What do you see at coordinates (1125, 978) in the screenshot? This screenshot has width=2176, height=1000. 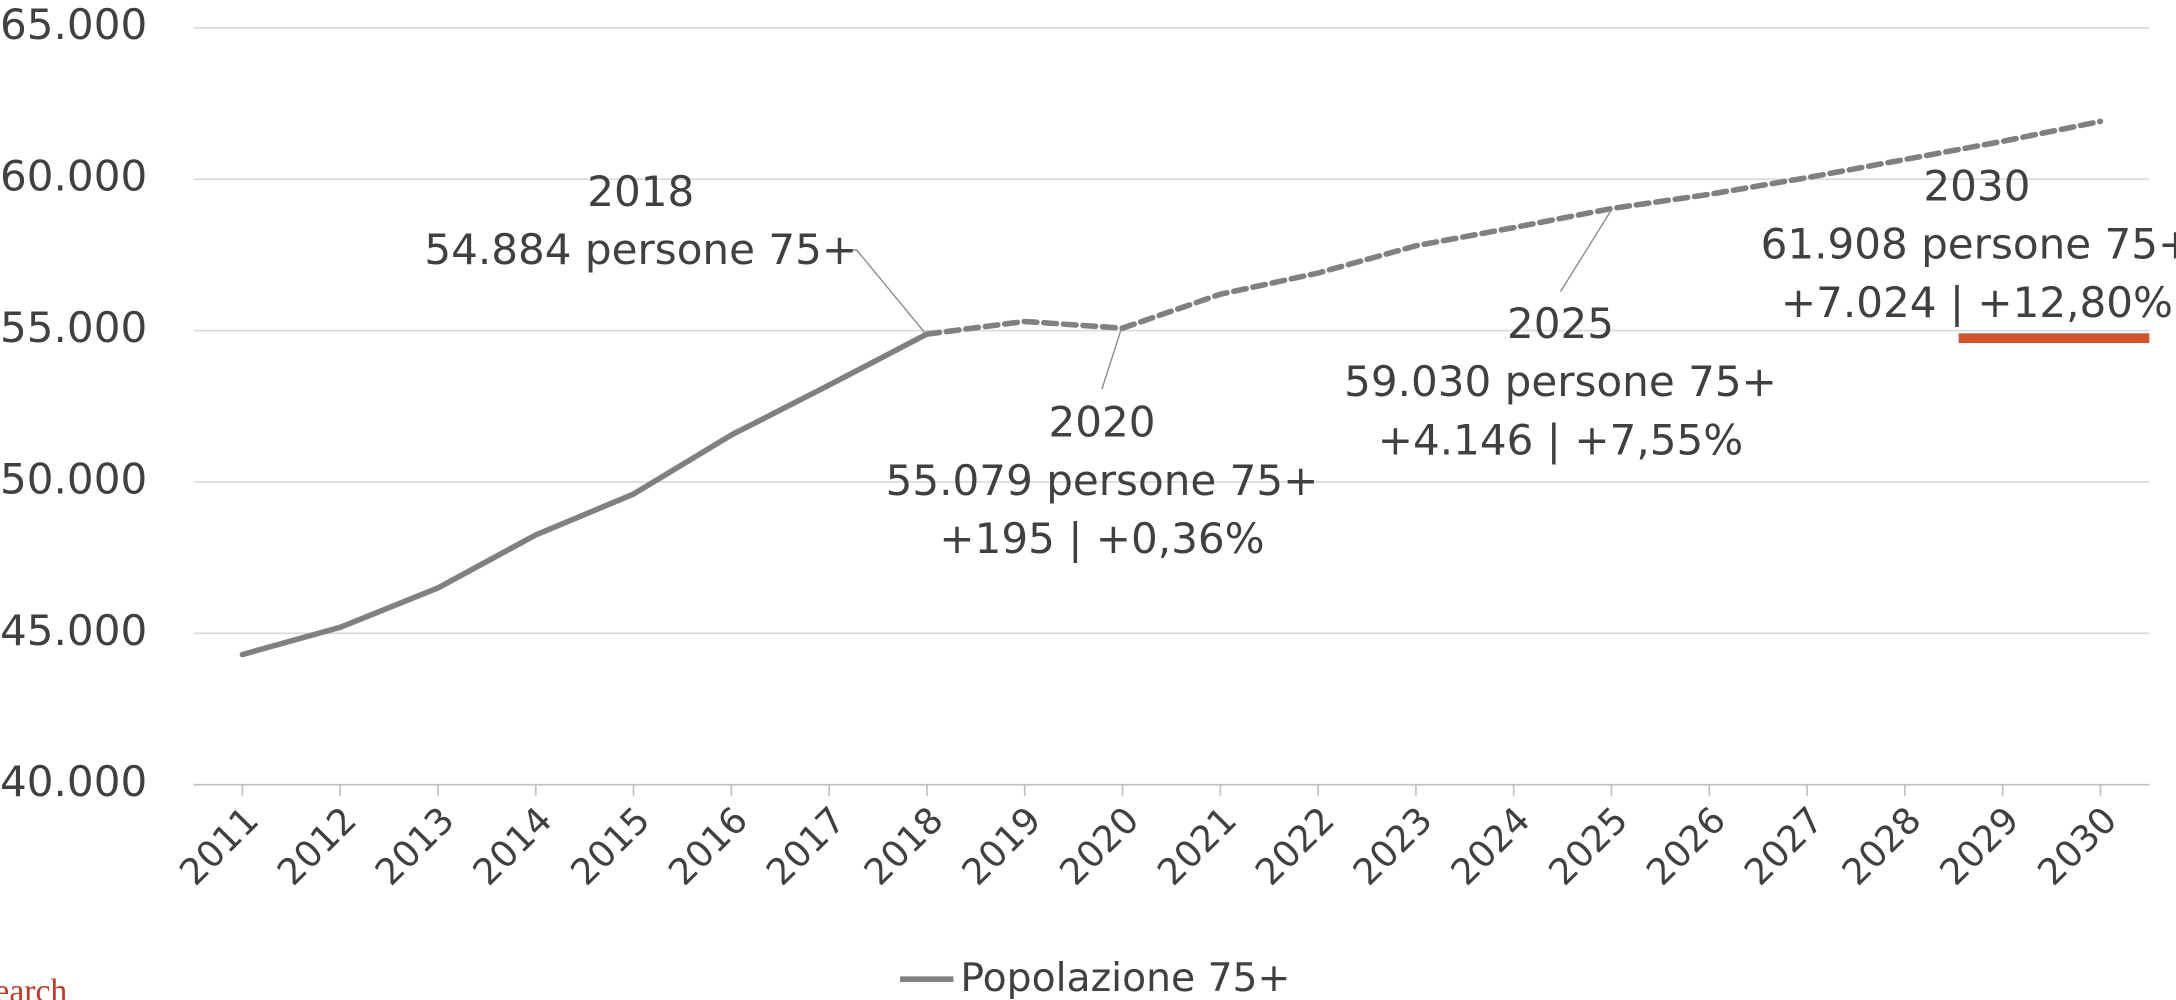 I see `legend-label: Popolazione 75+` at bounding box center [1125, 978].